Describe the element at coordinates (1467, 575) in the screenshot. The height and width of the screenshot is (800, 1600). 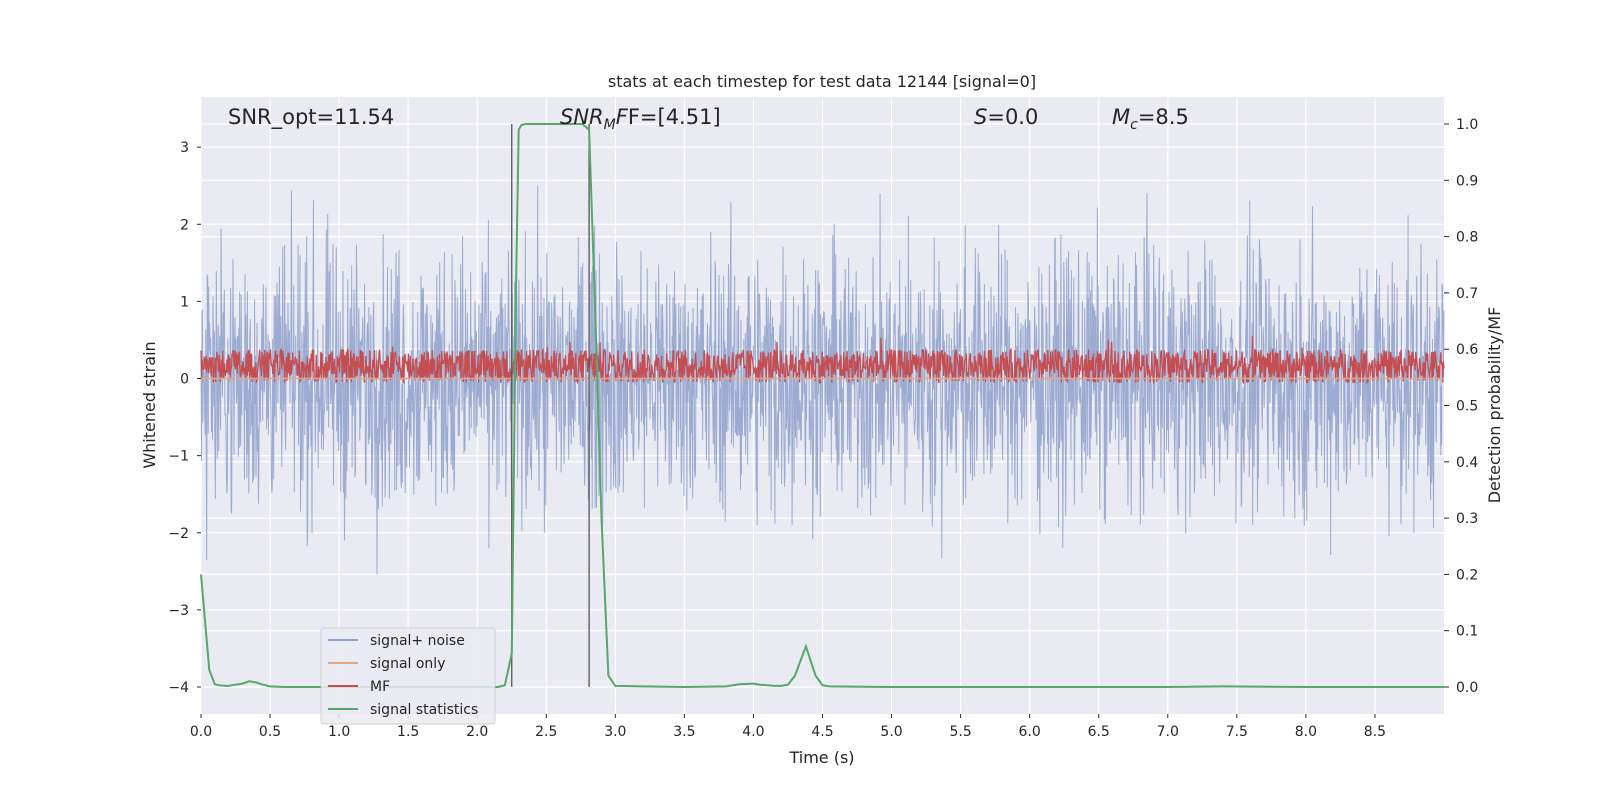
I see `y2-tick-2: 0.2` at that location.